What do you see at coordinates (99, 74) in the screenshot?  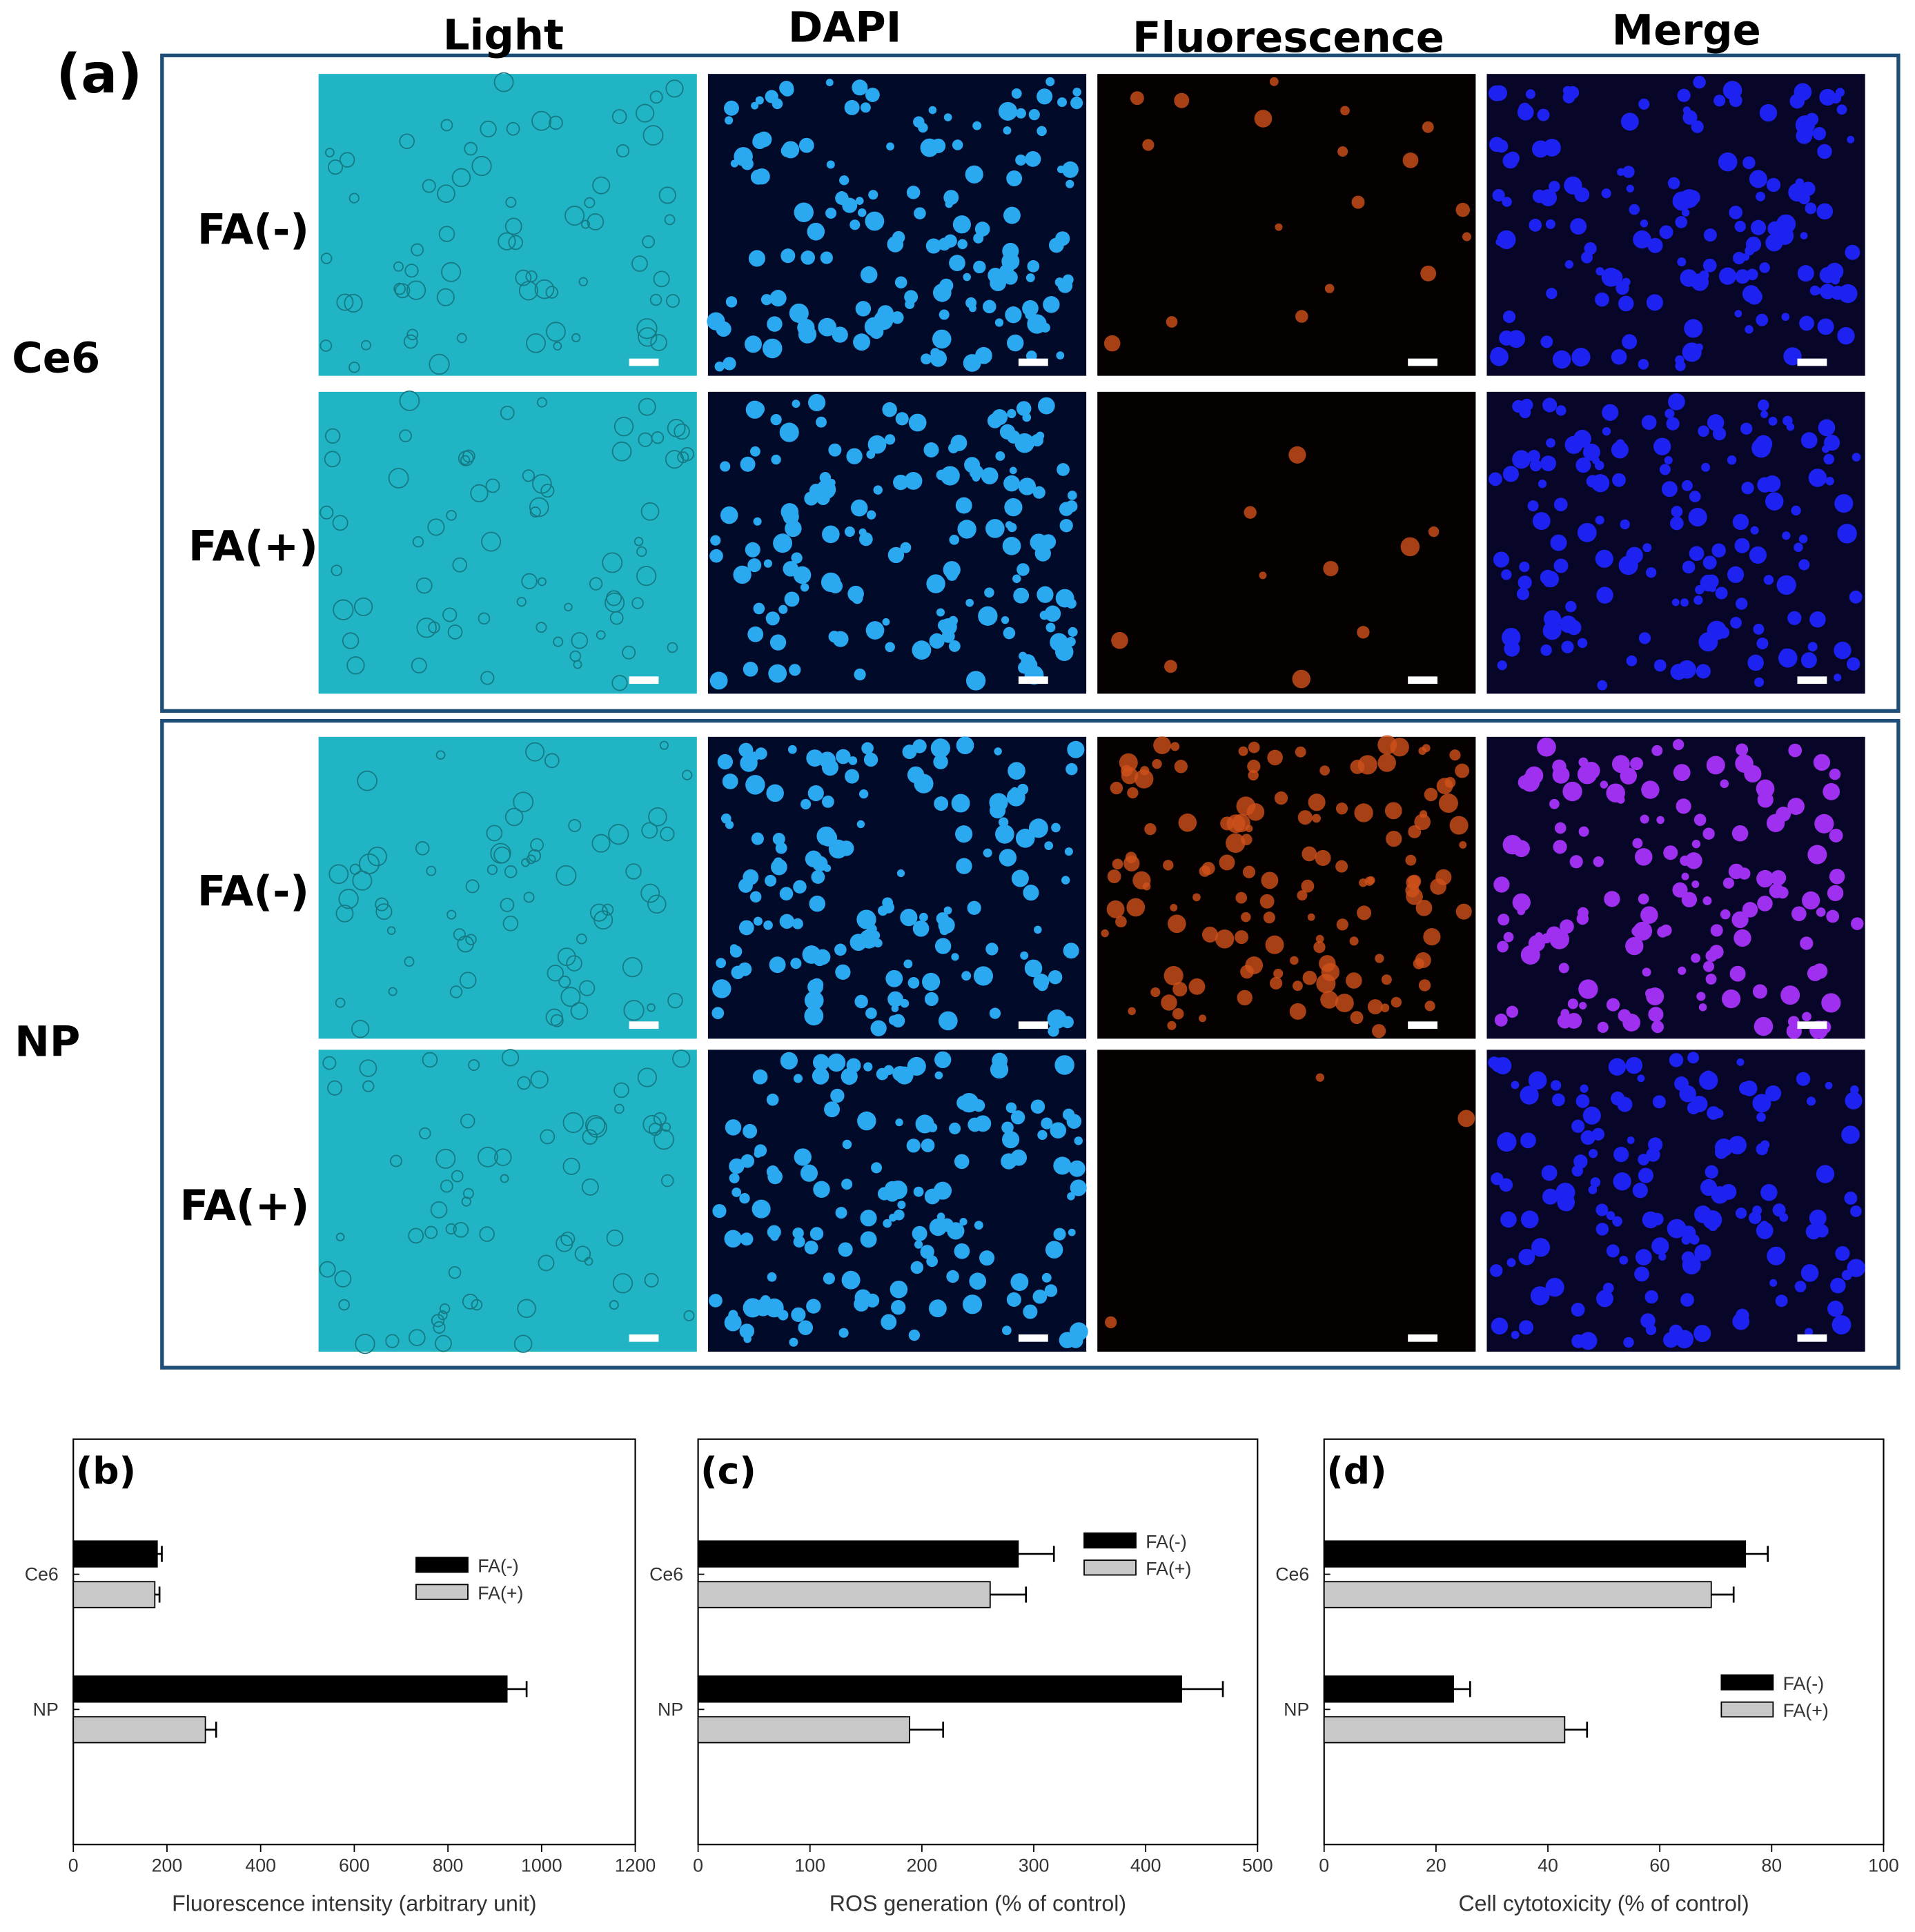 I see `panel-label: (a)` at bounding box center [99, 74].